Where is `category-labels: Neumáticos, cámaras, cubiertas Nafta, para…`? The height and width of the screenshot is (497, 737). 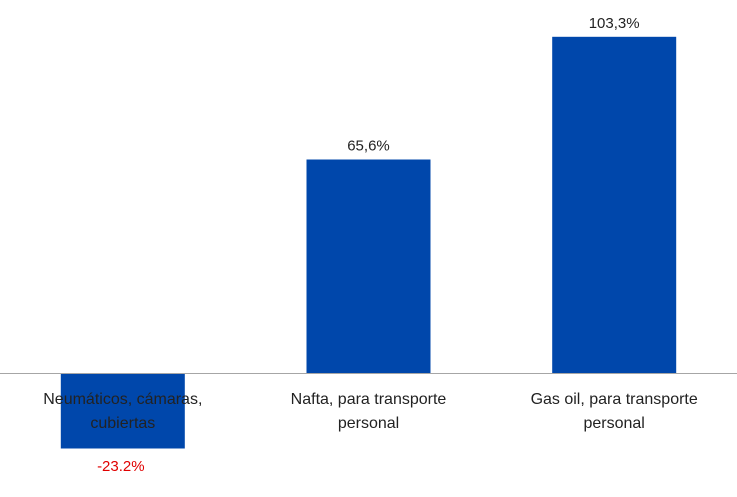 category-labels: Neumáticos, cámaras, cubiertas Nafta, para… is located at coordinates (370, 411).